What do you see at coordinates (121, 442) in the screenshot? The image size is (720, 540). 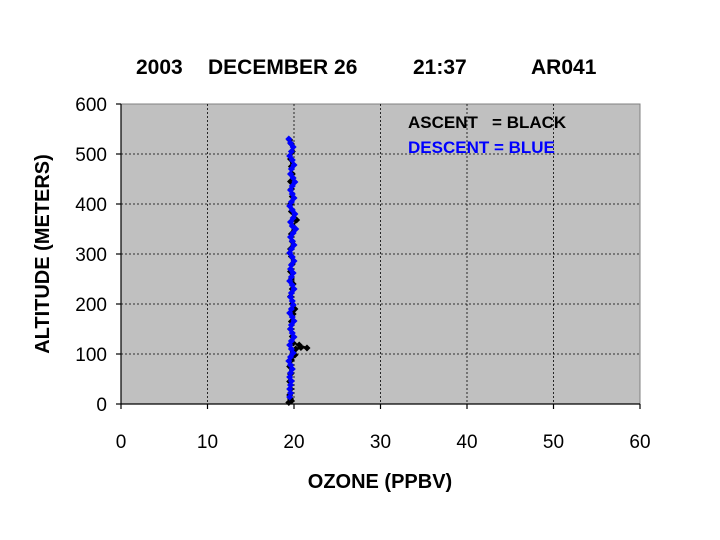 I see `x-tick-label: 0` at bounding box center [121, 442].